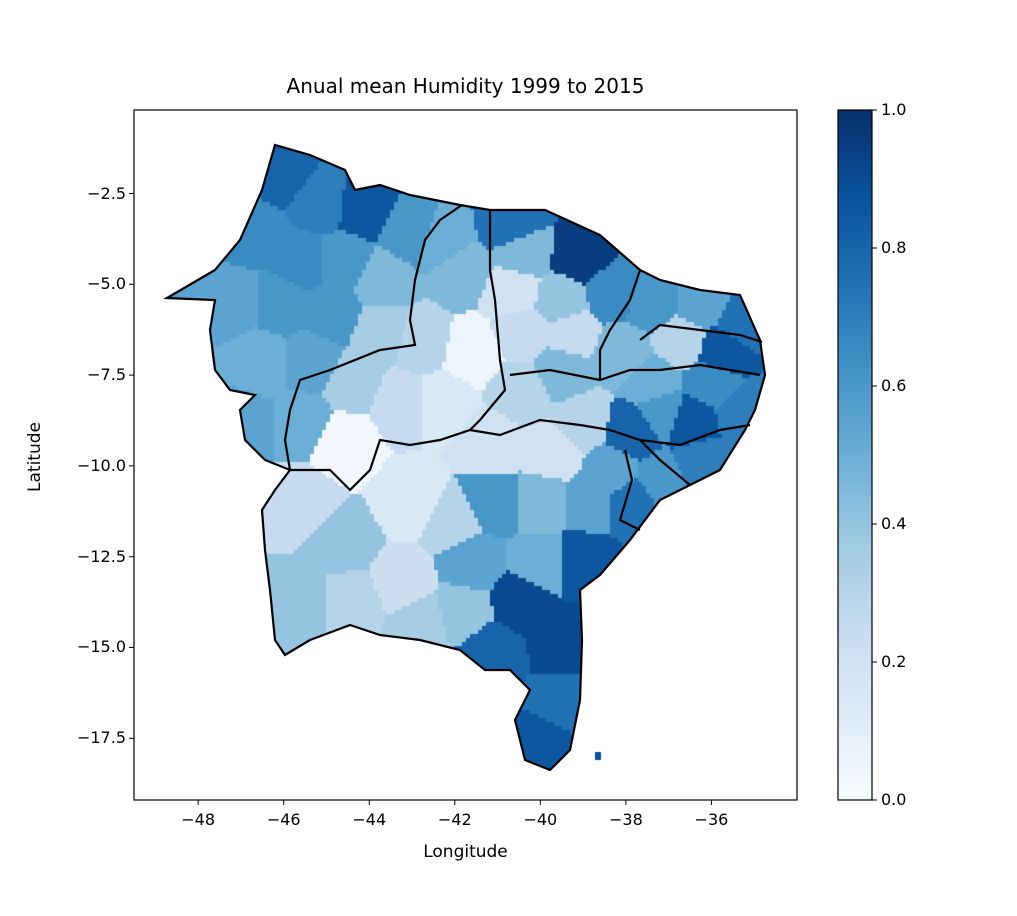 Image resolution: width=1017 pixels, height=916 pixels. I want to click on colorbar-tick-label: 0.4, so click(894, 523).